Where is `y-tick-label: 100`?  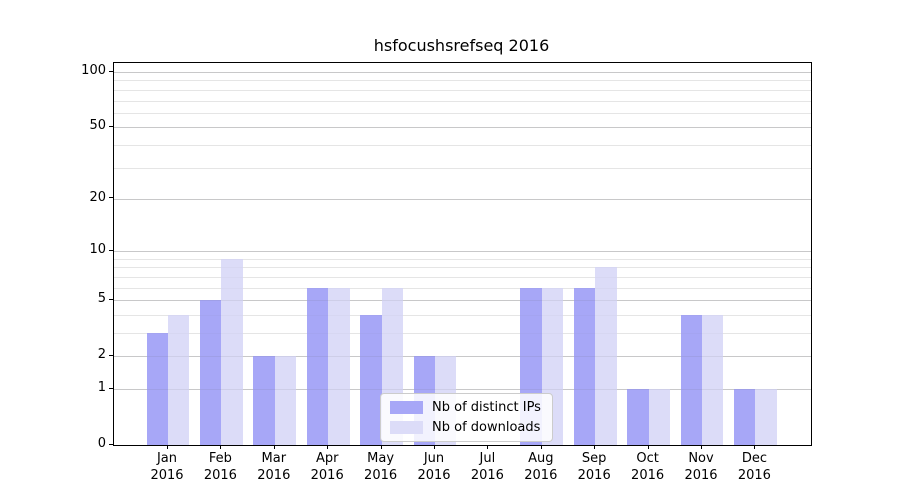 y-tick-label: 100 is located at coordinates (93, 70).